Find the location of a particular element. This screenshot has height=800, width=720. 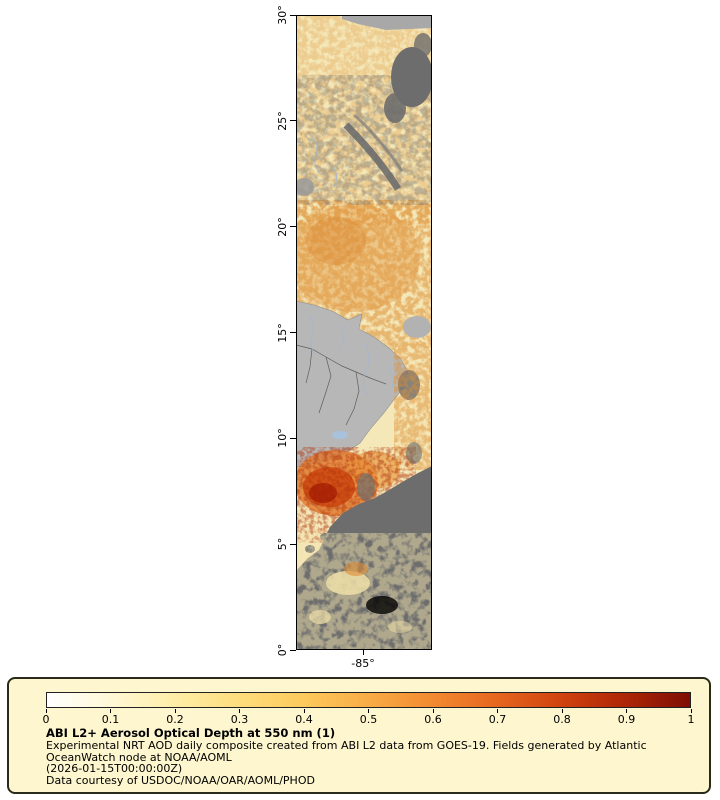

map-axes: -85° 30° 25° 20° 15° 10° 5° 0° is located at coordinates (325, 337).